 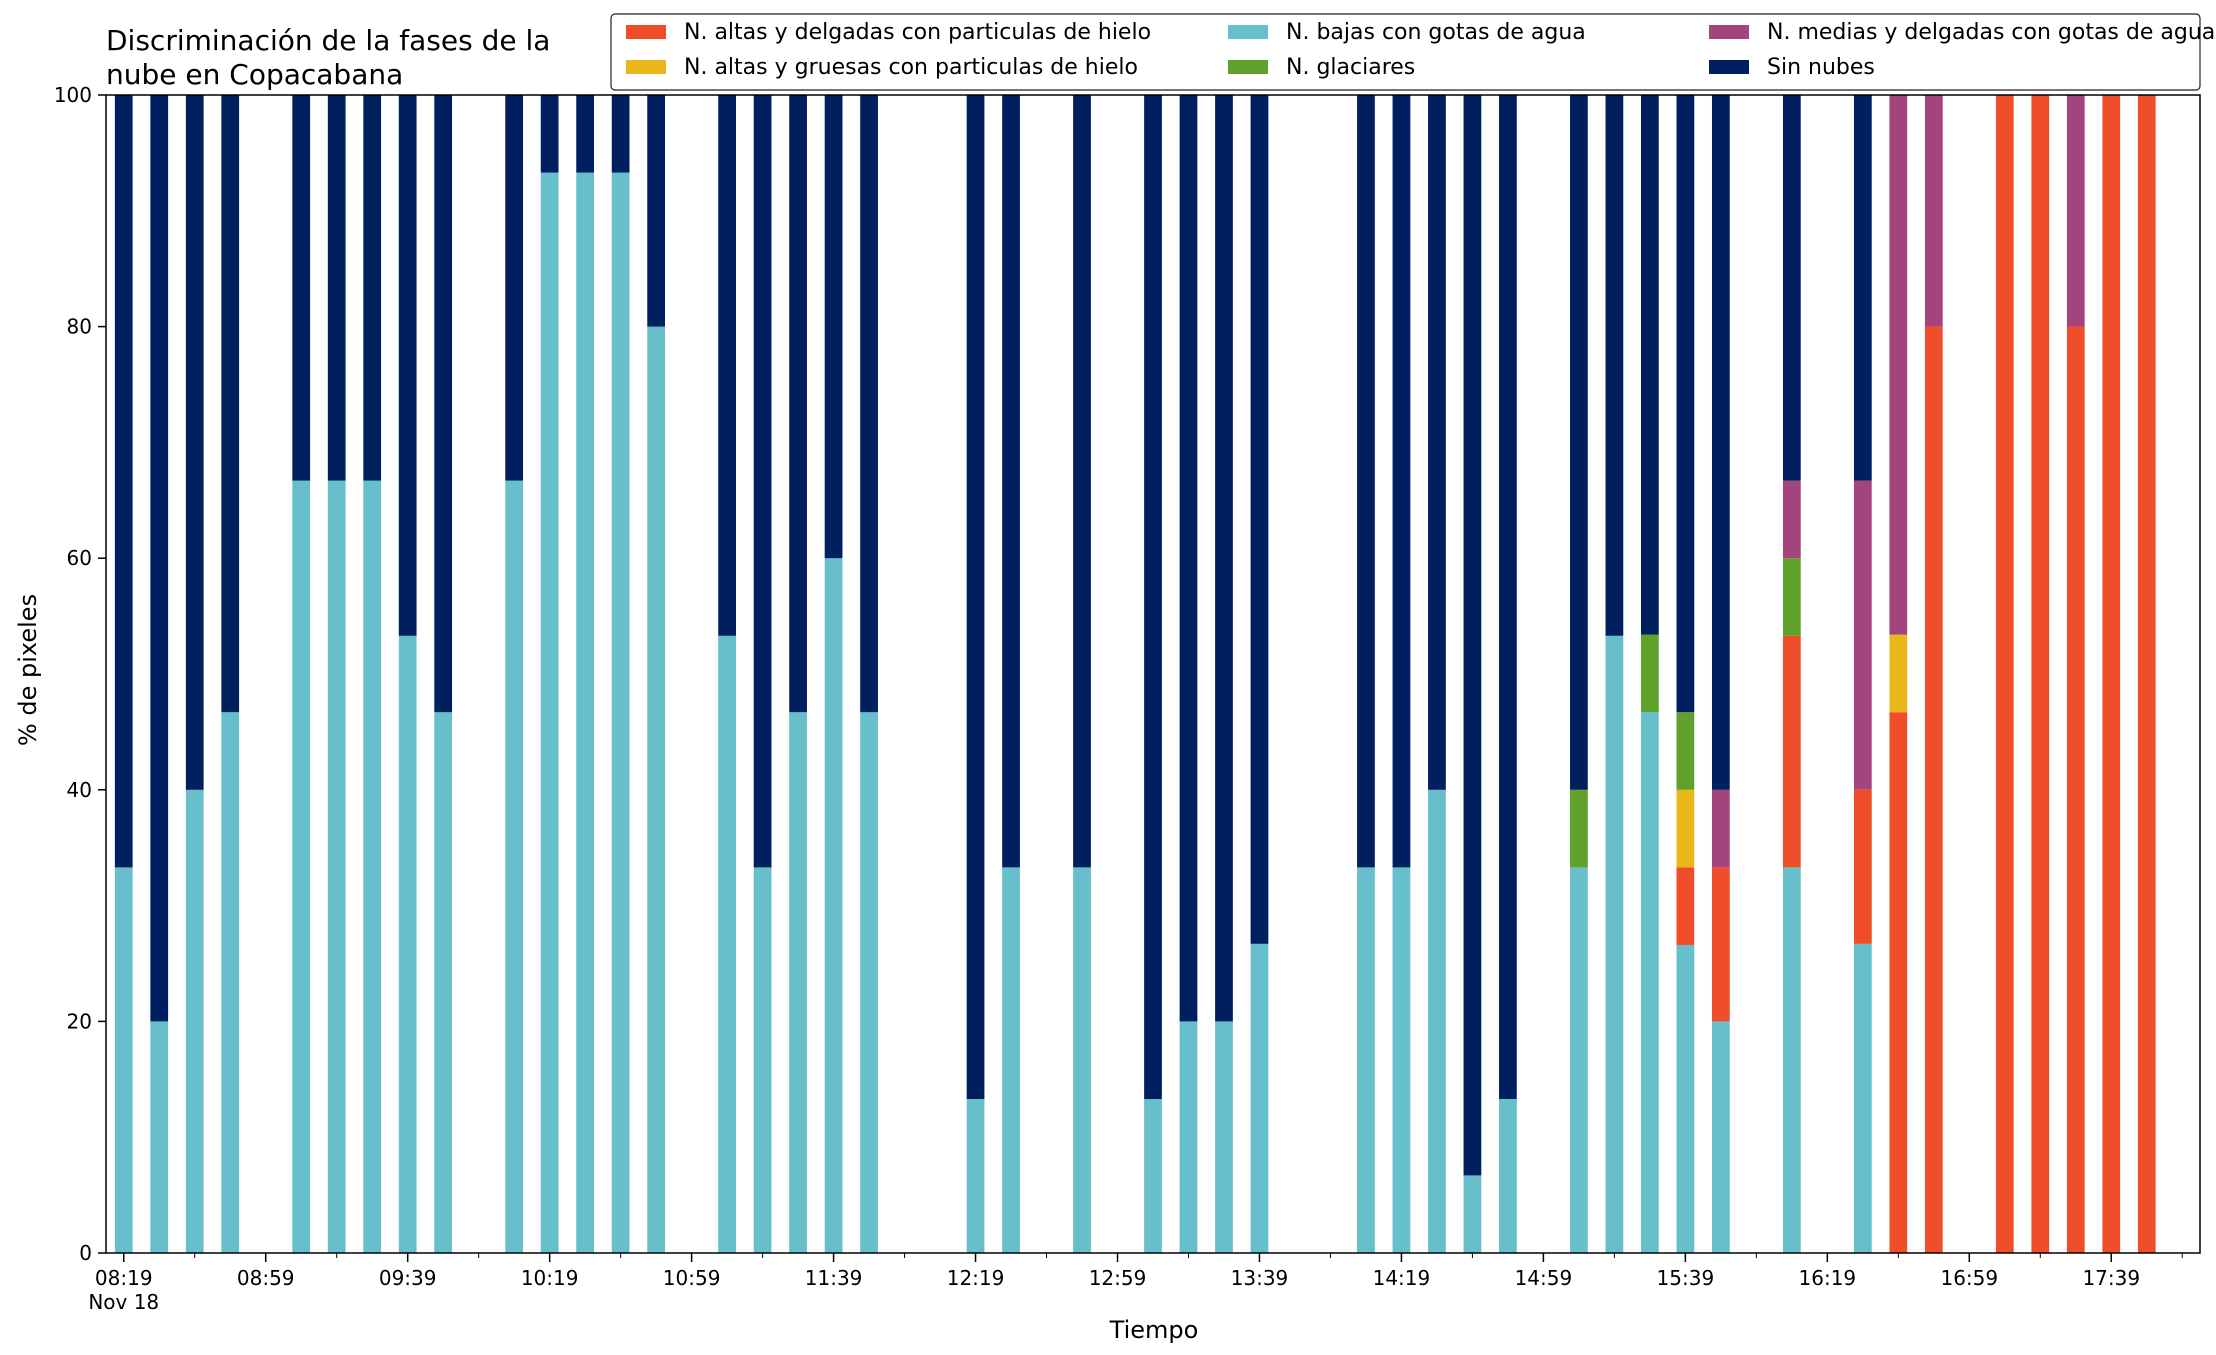 What do you see at coordinates (79, 558) in the screenshot?
I see `y-tick-label: 60` at bounding box center [79, 558].